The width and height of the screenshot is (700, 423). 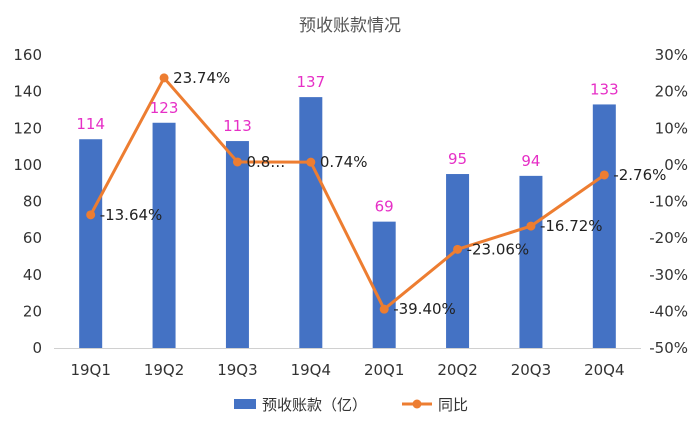 What do you see at coordinates (571, 226) in the screenshot?
I see `line-value-label: -16.72%` at bounding box center [571, 226].